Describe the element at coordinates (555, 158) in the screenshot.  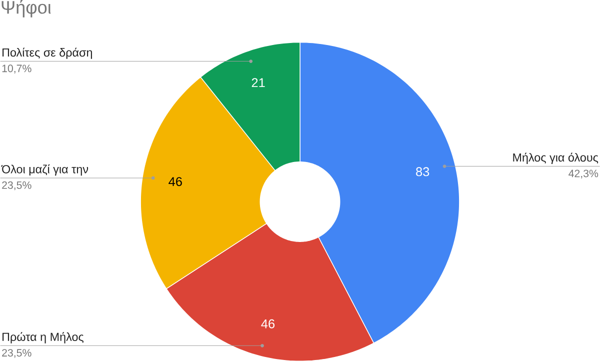
I see `slice-label: Μήλος για όλους` at that location.